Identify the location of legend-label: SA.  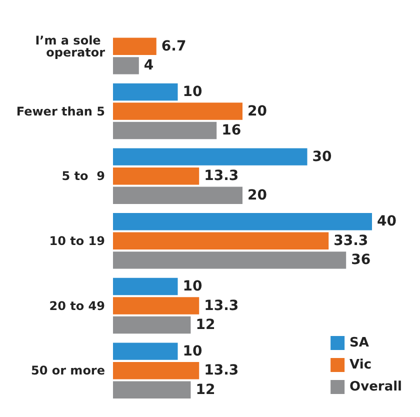
(359, 343).